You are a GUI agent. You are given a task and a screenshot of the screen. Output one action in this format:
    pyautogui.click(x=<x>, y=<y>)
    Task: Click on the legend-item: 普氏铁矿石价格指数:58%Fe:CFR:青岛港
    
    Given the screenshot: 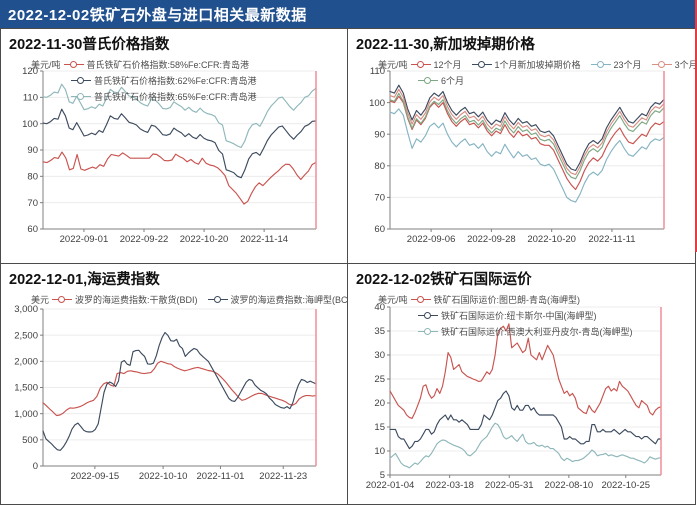 What is the action you would take?
    pyautogui.click(x=156, y=64)
    